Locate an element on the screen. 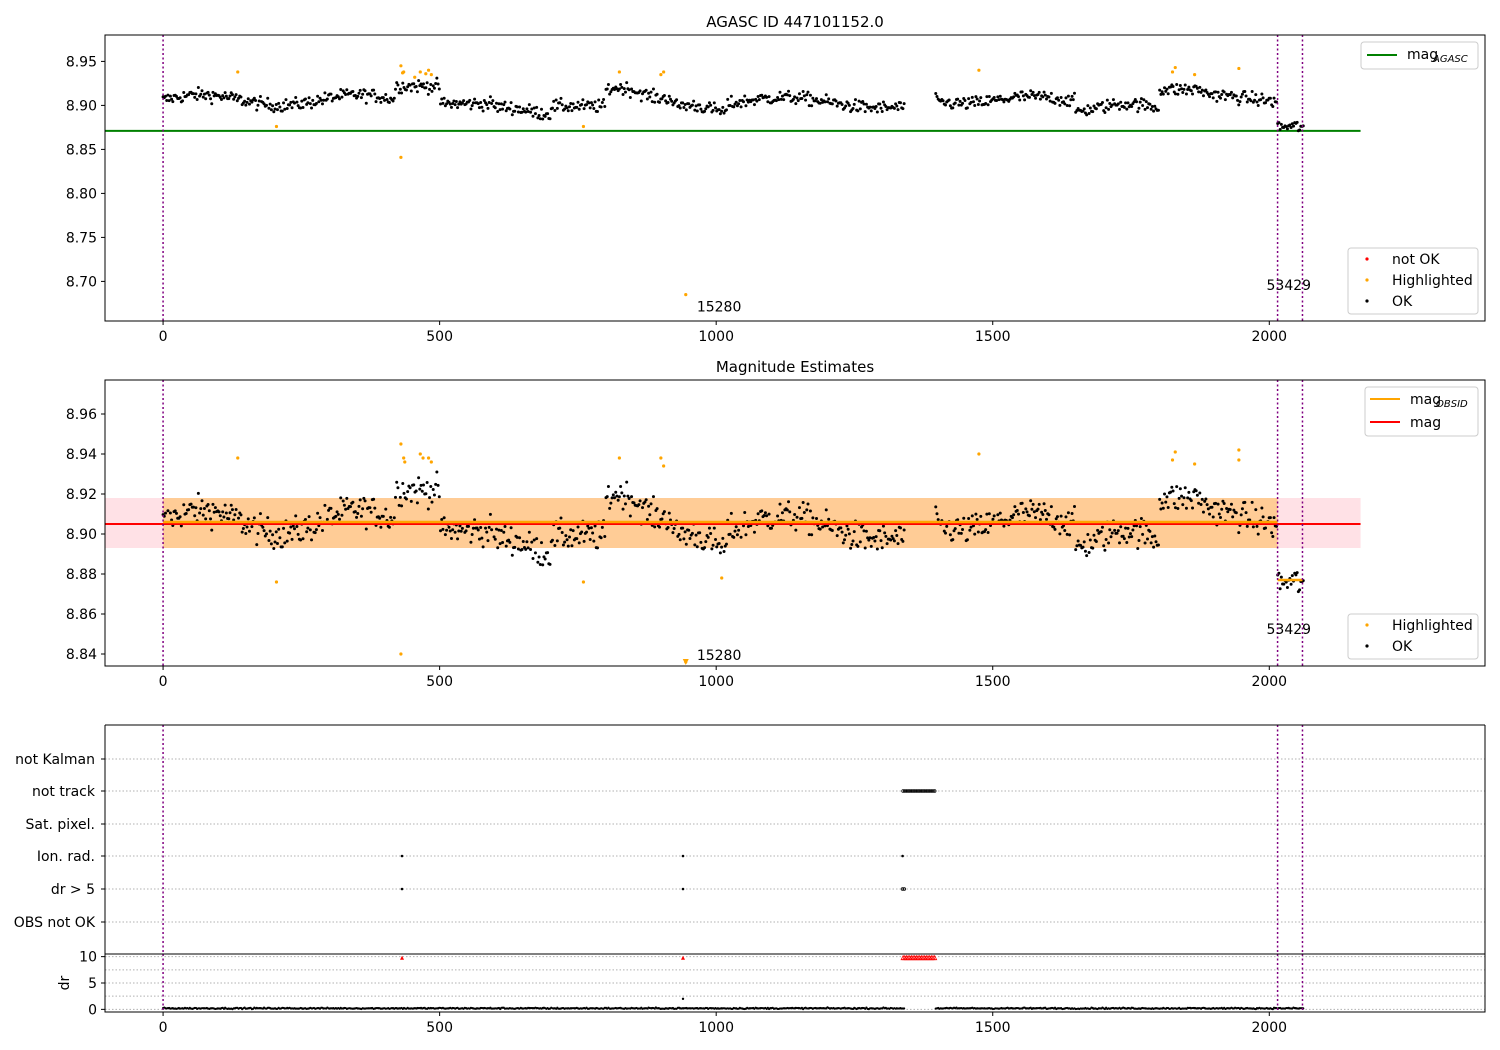  y-tick-label: 8.75 is located at coordinates (81, 238).